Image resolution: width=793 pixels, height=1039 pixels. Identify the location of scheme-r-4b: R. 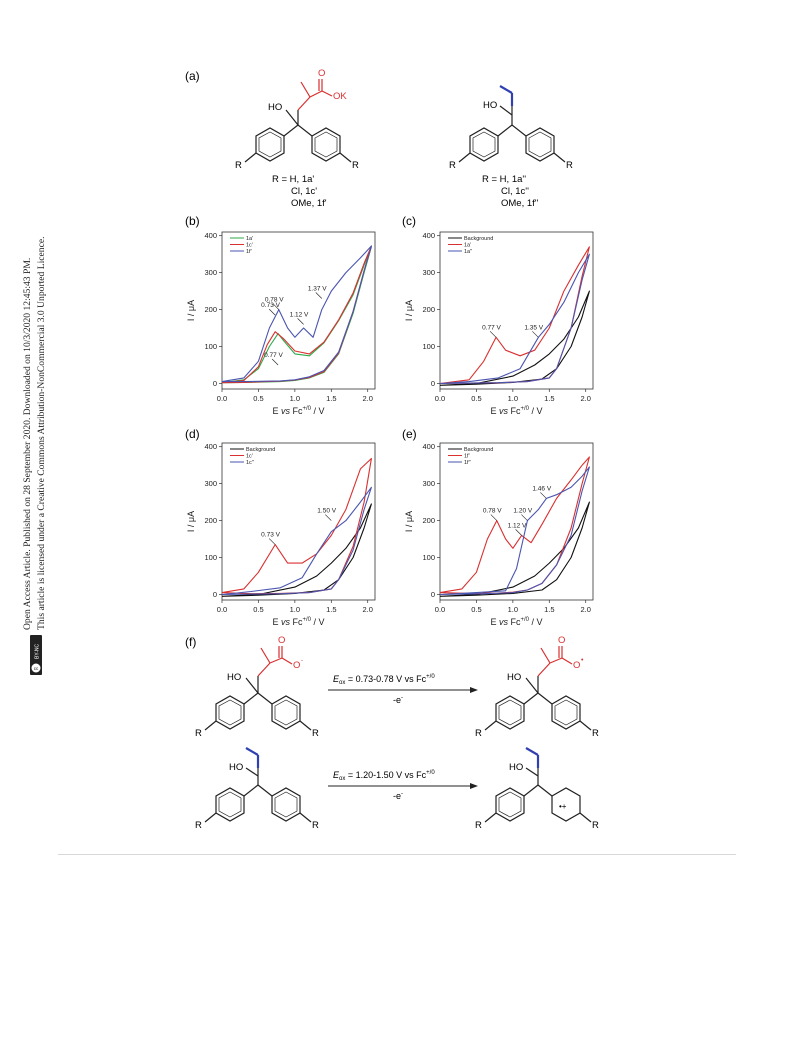
(595, 825).